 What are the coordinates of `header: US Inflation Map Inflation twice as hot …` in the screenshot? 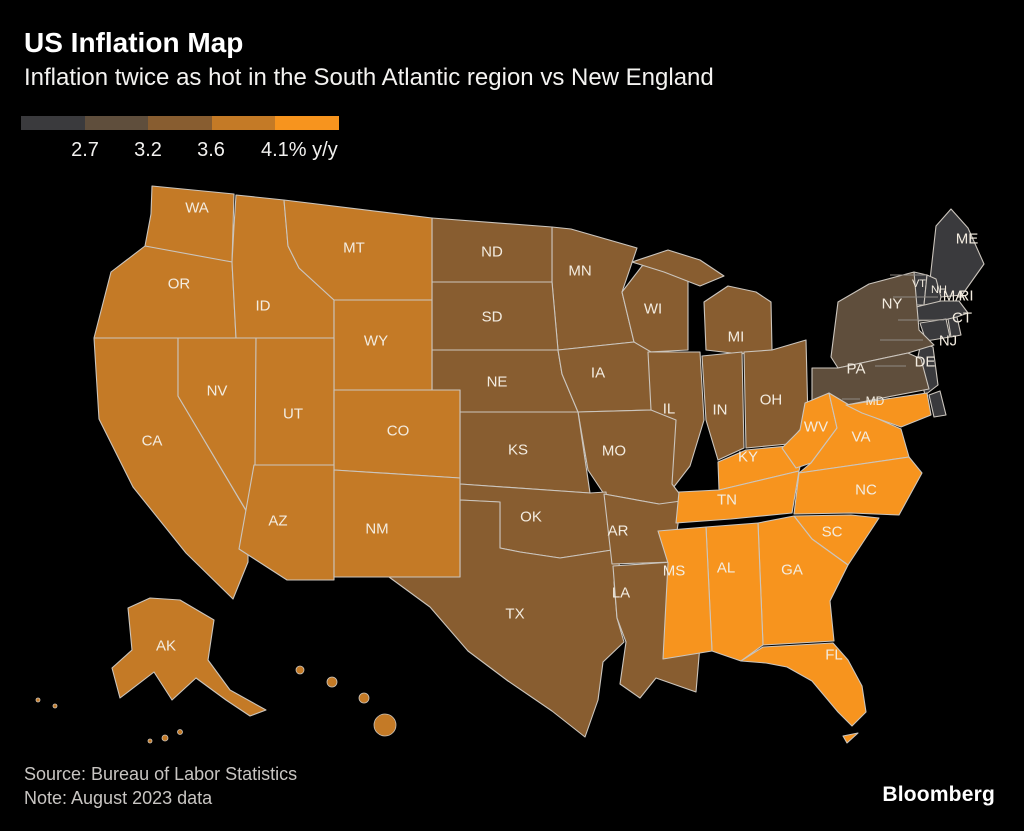 It's located at (369, 59).